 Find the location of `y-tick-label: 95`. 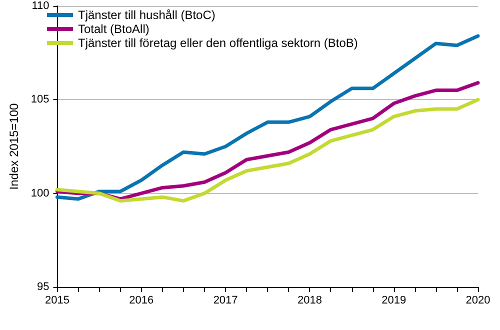

y-tick-label: 95 is located at coordinates (43, 287).